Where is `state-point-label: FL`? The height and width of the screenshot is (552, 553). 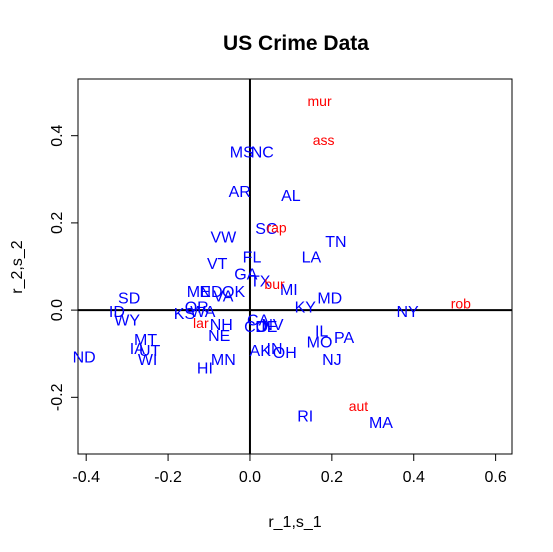
state-point-label: FL is located at coordinates (252, 257).